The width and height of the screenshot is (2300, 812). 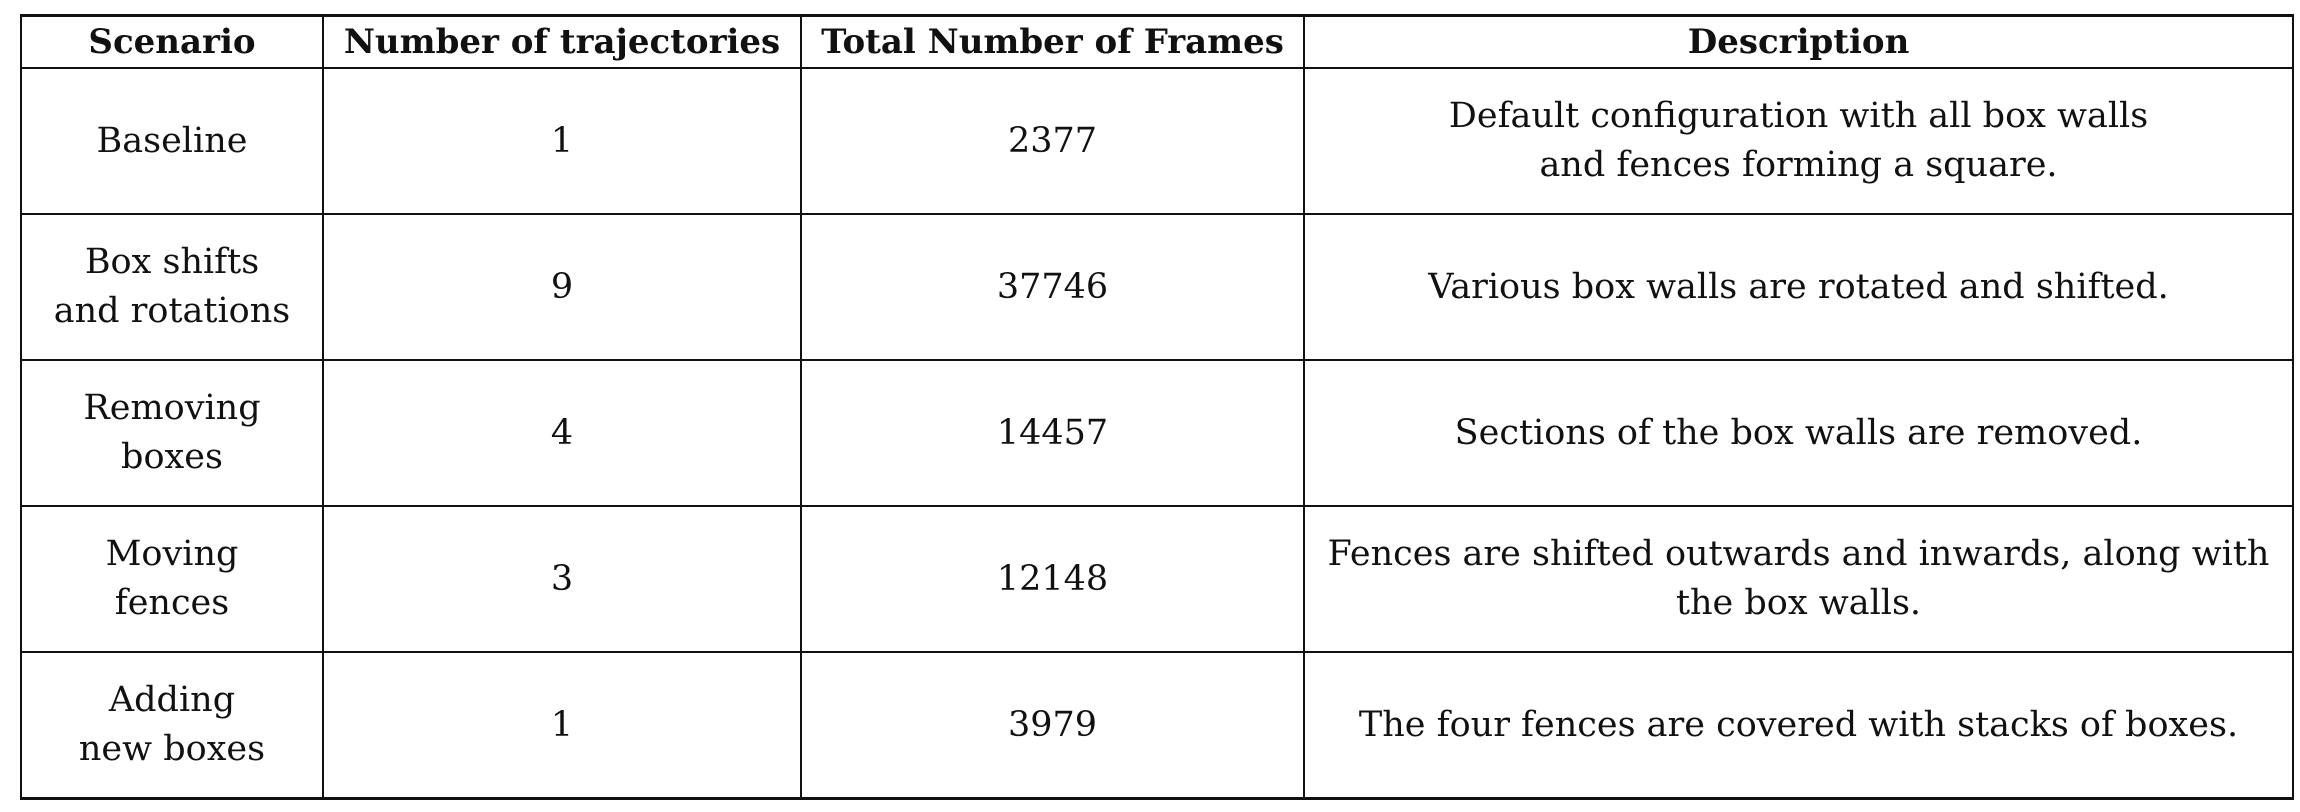 What do you see at coordinates (562, 287) in the screenshot?
I see `trajectories-cell: 9` at bounding box center [562, 287].